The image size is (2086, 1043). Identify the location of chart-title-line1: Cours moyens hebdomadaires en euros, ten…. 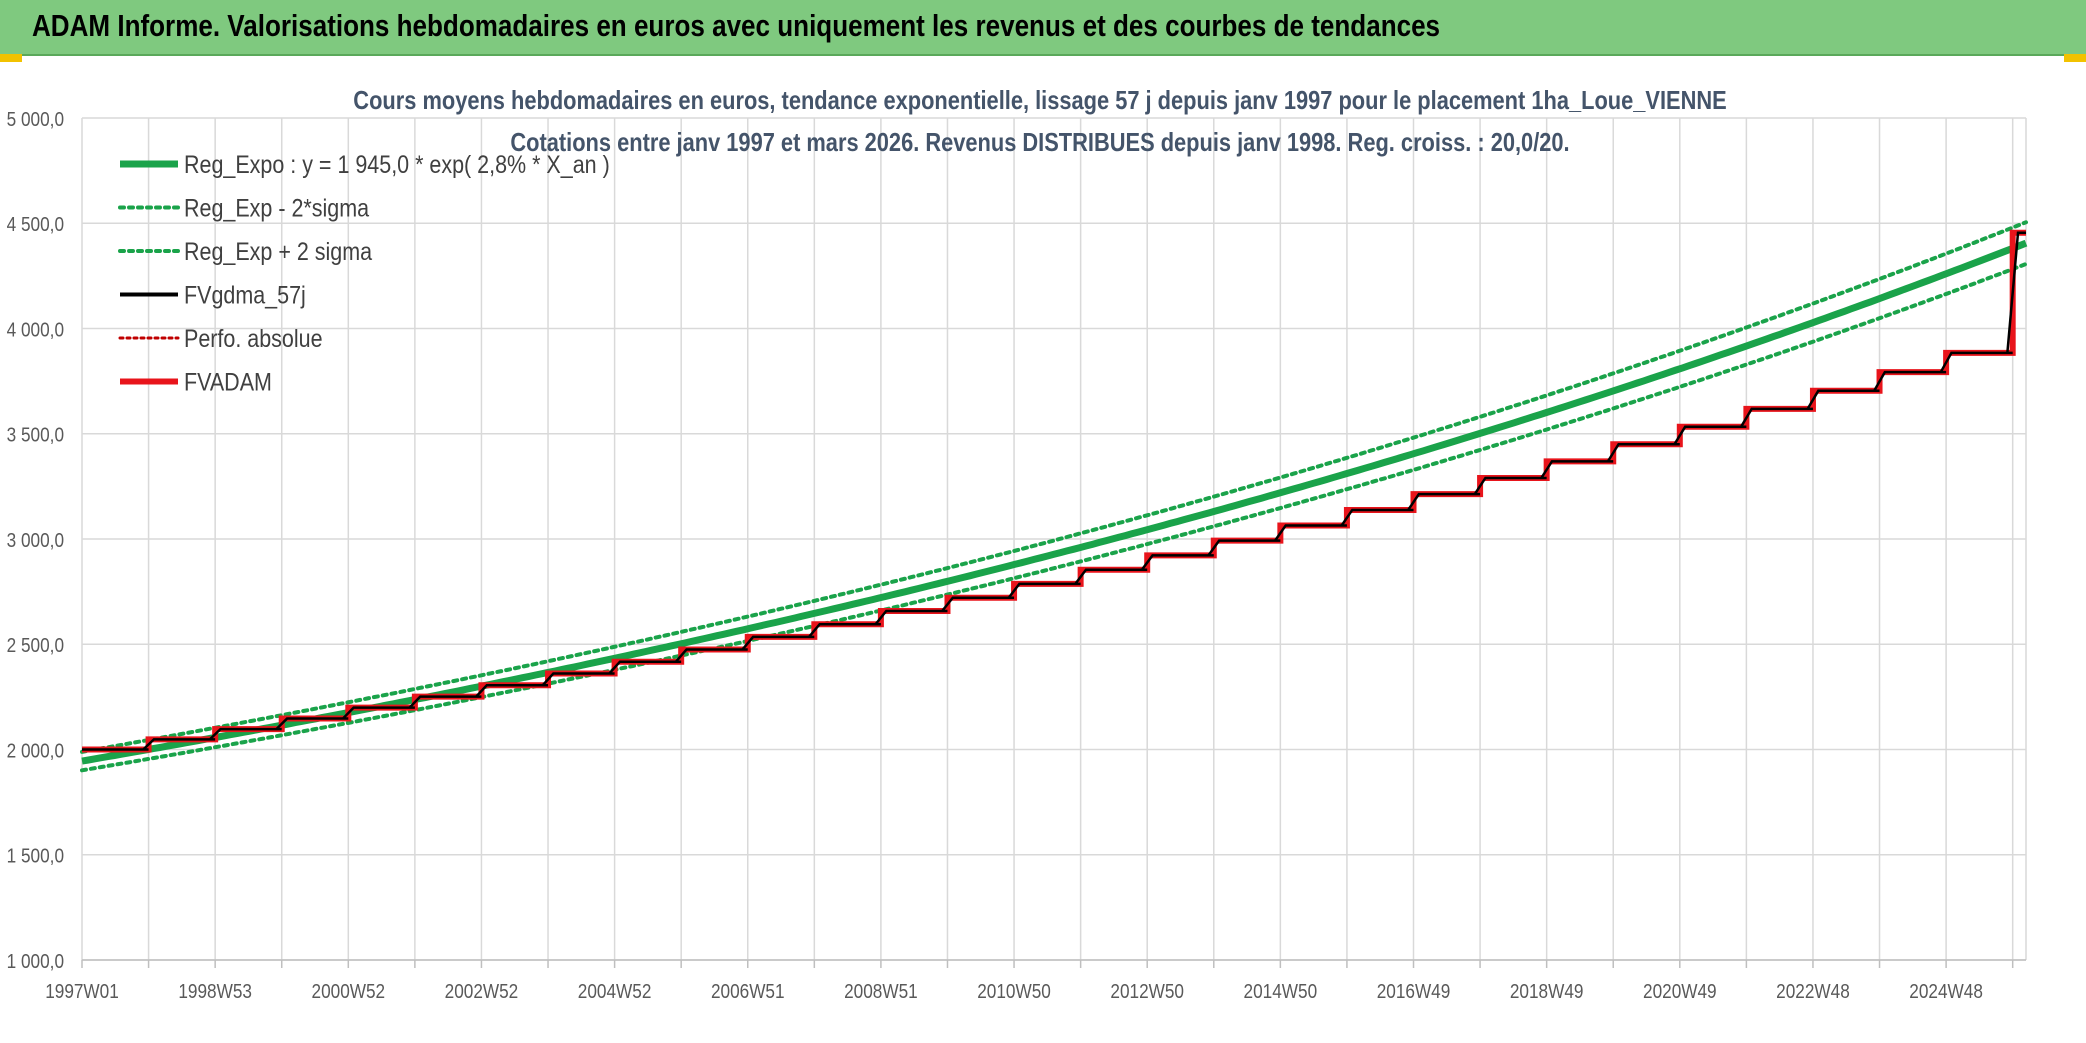
(1039, 100).